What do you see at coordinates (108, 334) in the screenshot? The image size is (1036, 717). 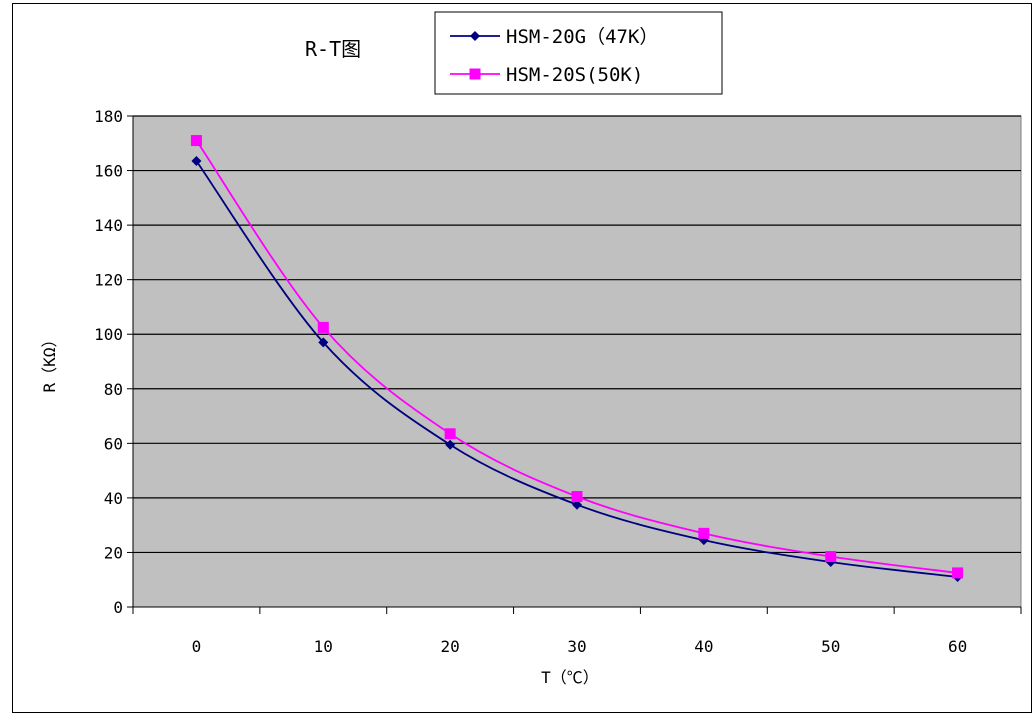 I see `y-tick-label: 100` at bounding box center [108, 334].